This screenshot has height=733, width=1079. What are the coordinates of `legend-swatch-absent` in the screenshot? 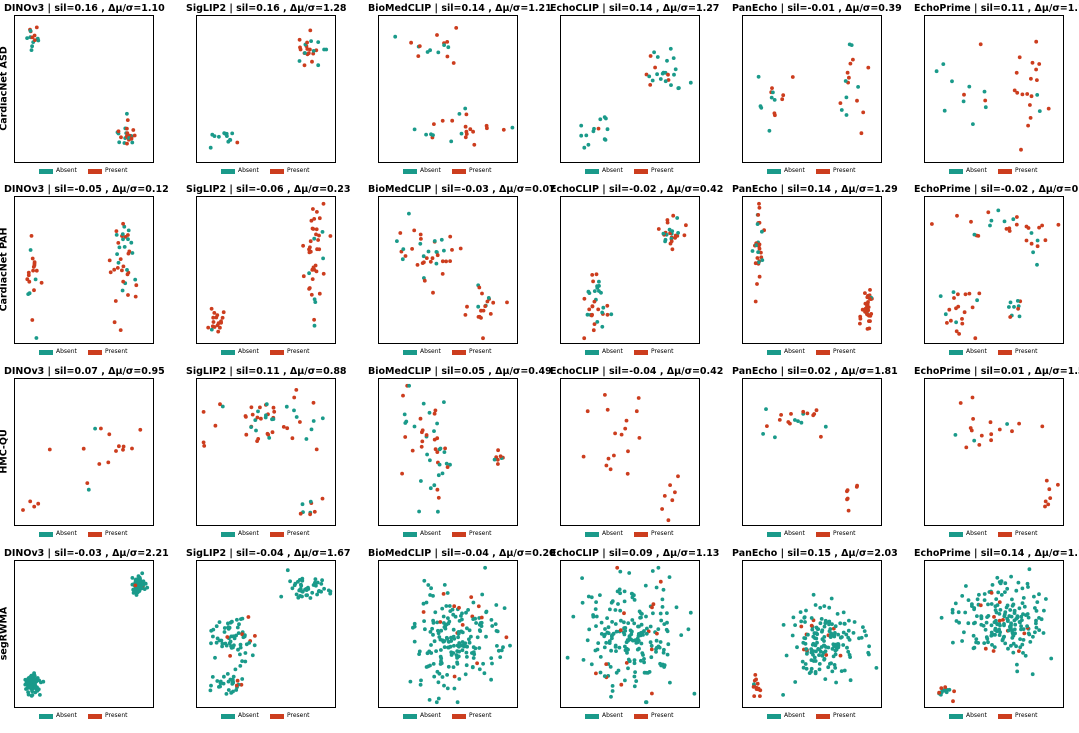 It's located at (410, 534).